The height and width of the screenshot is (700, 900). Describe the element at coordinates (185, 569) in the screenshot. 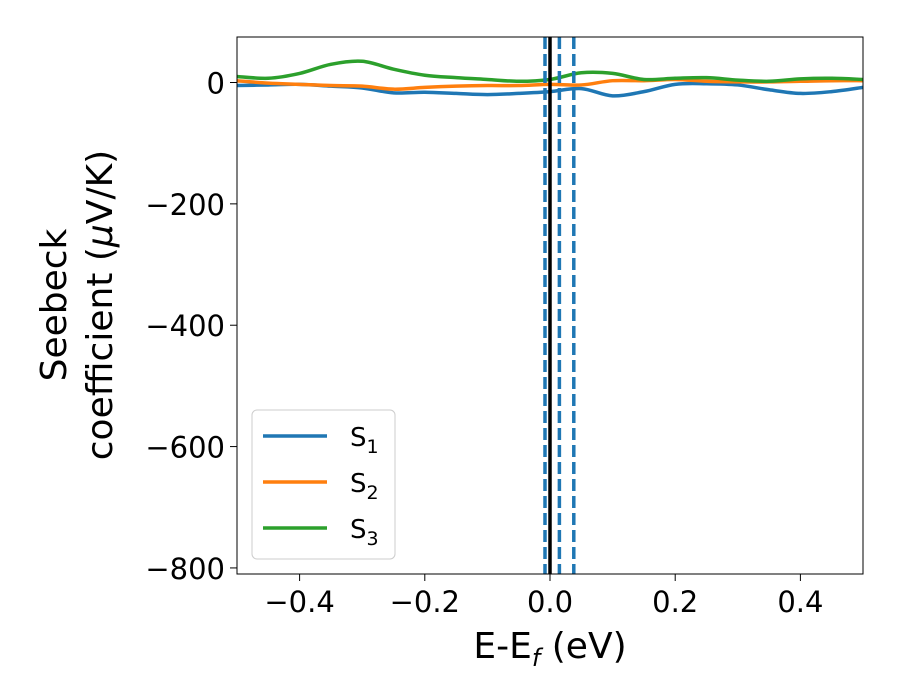

I see `y-tick-label: −800` at that location.